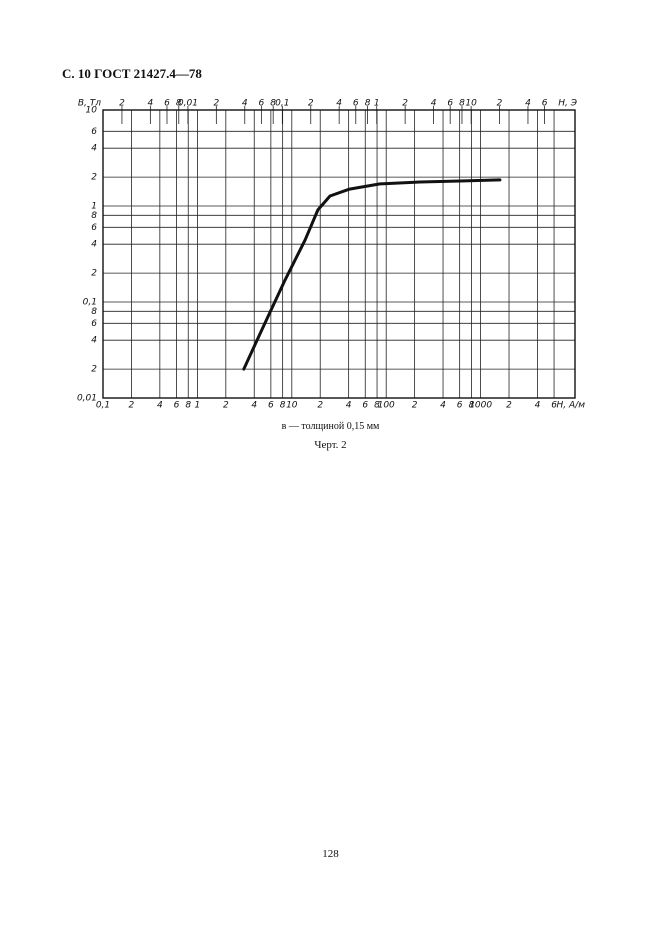 The height and width of the screenshot is (936, 661). Describe the element at coordinates (330, 426) in the screenshot. I see `caption: в — толщиной 0,15 мм` at that location.